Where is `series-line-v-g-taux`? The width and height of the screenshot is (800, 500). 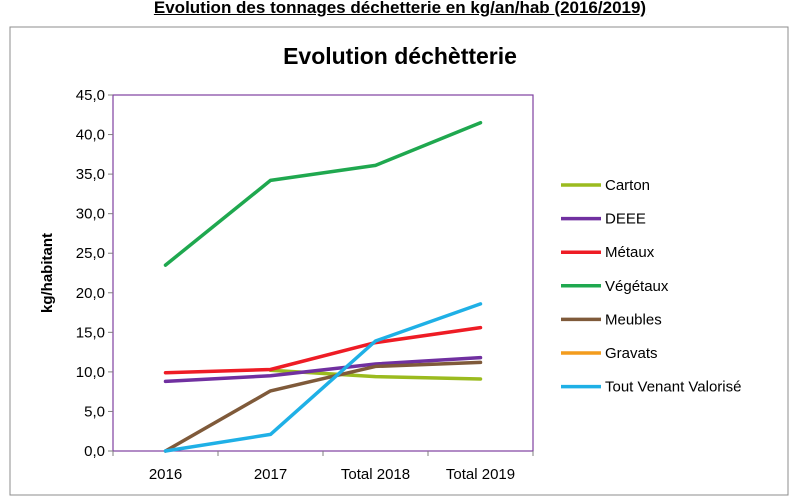
series-line-v-g-taux is located at coordinates (323, 193).